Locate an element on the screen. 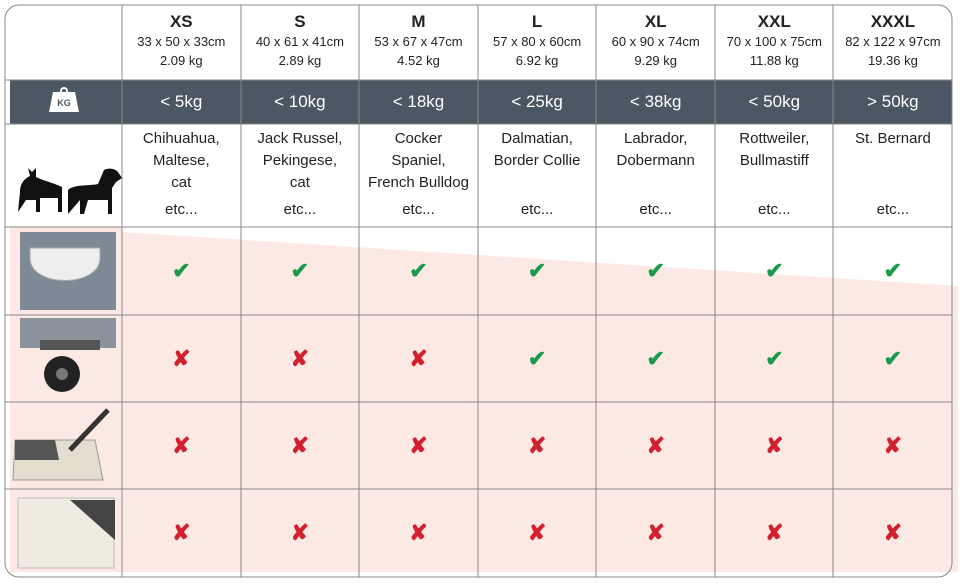 The image size is (960, 585). breed-line: Cocker is located at coordinates (418, 138).